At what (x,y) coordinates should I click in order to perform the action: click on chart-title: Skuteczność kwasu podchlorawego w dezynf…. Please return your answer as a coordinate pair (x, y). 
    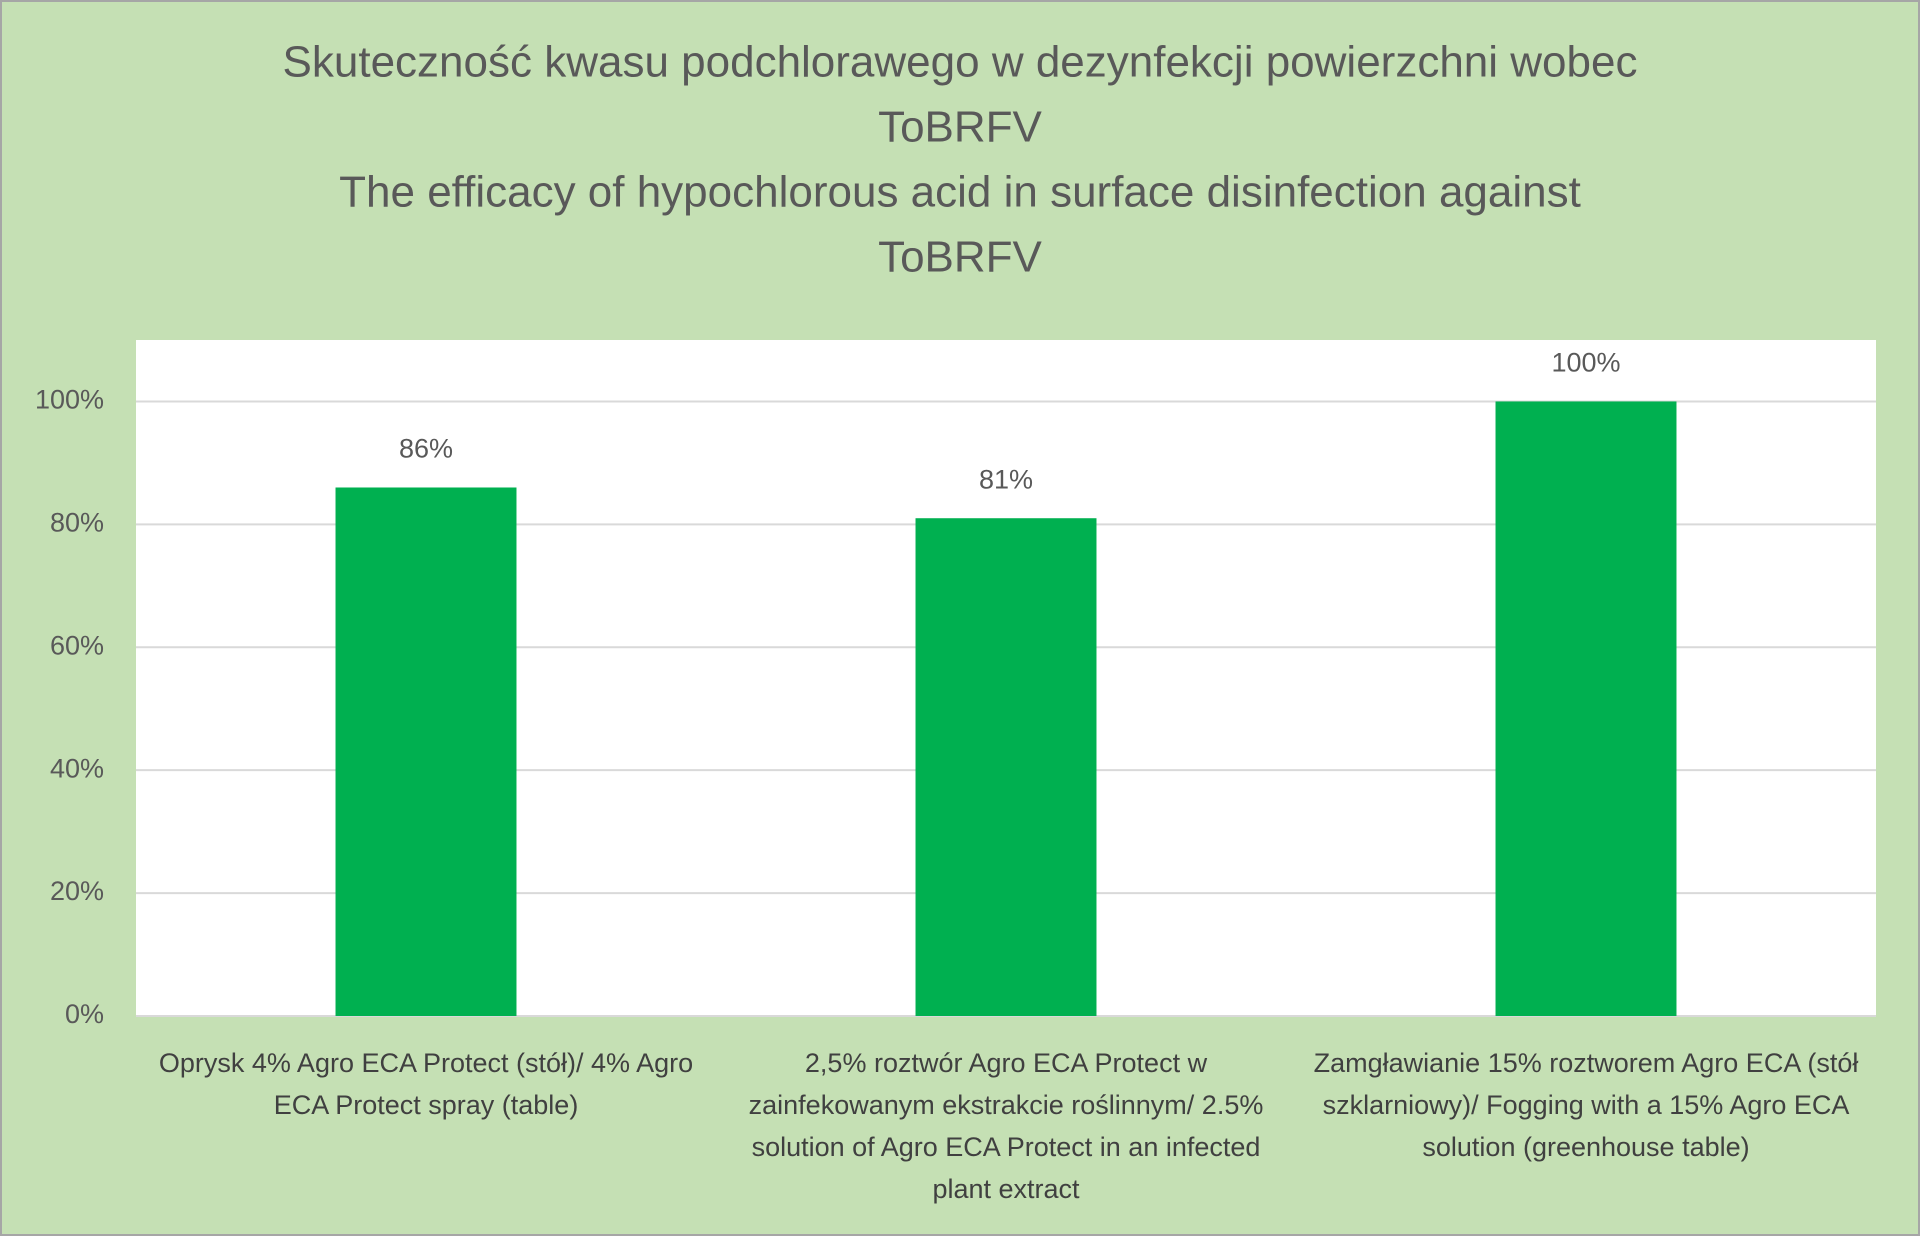
    Looking at the image, I should click on (960, 62).